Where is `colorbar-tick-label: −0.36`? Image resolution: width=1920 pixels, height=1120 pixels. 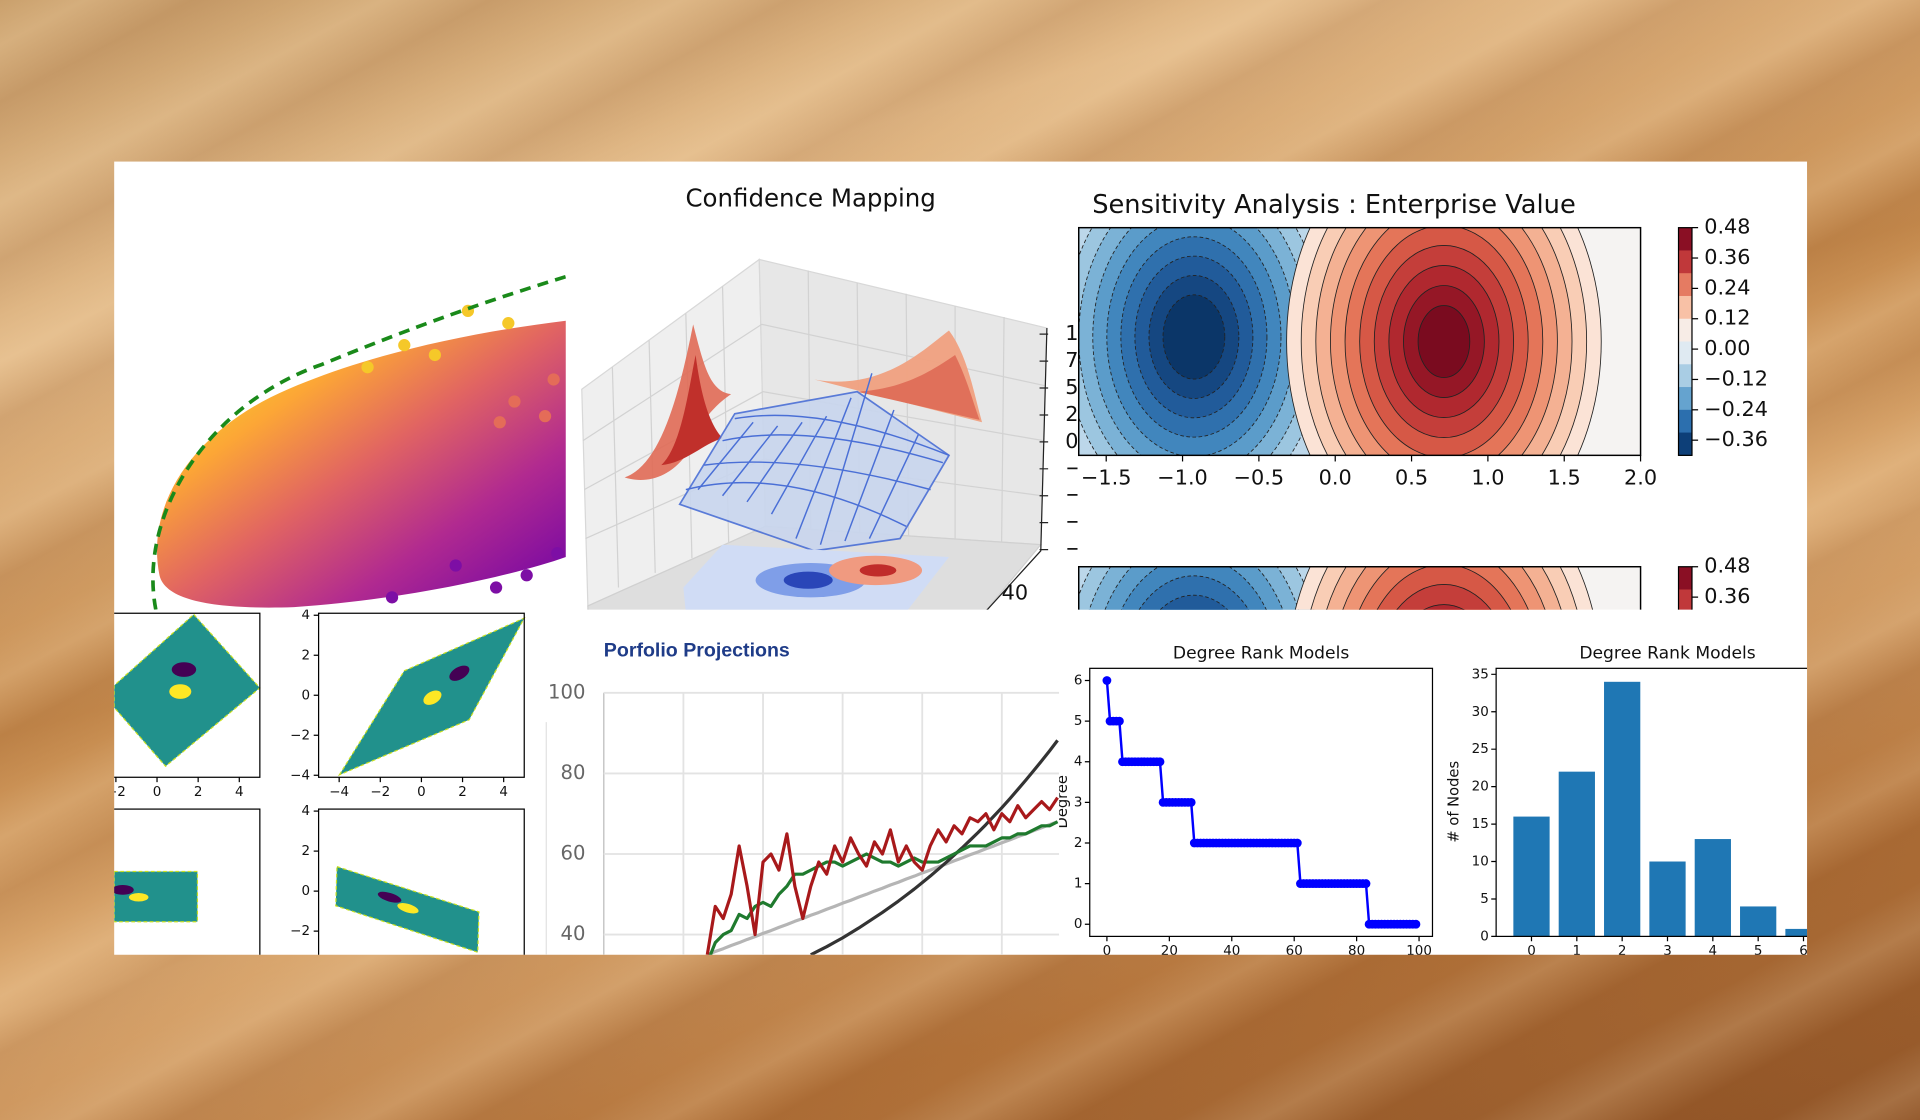
colorbar-tick-label: −0.36 is located at coordinates (1736, 439).